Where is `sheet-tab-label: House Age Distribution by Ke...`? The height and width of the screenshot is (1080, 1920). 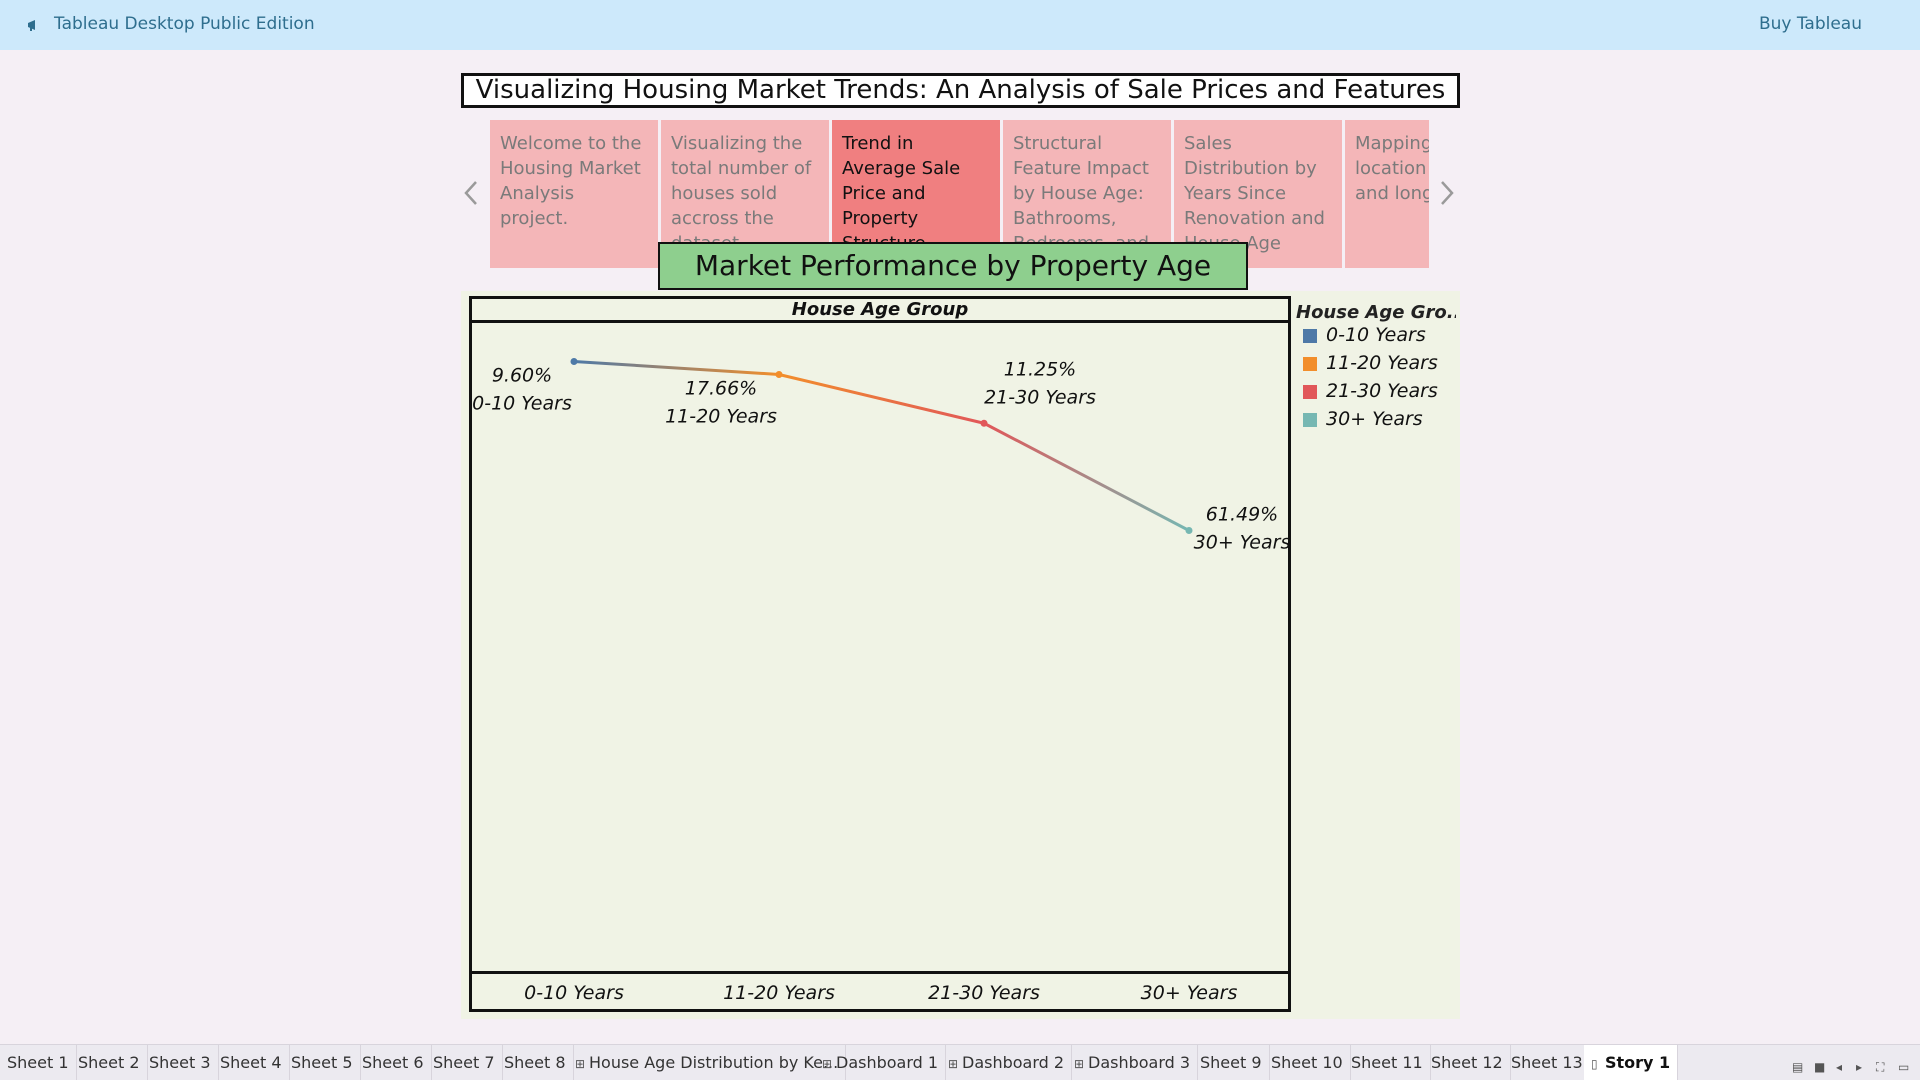
sheet-tab-label: House Age Distribution by Ke... is located at coordinates (714, 1062).